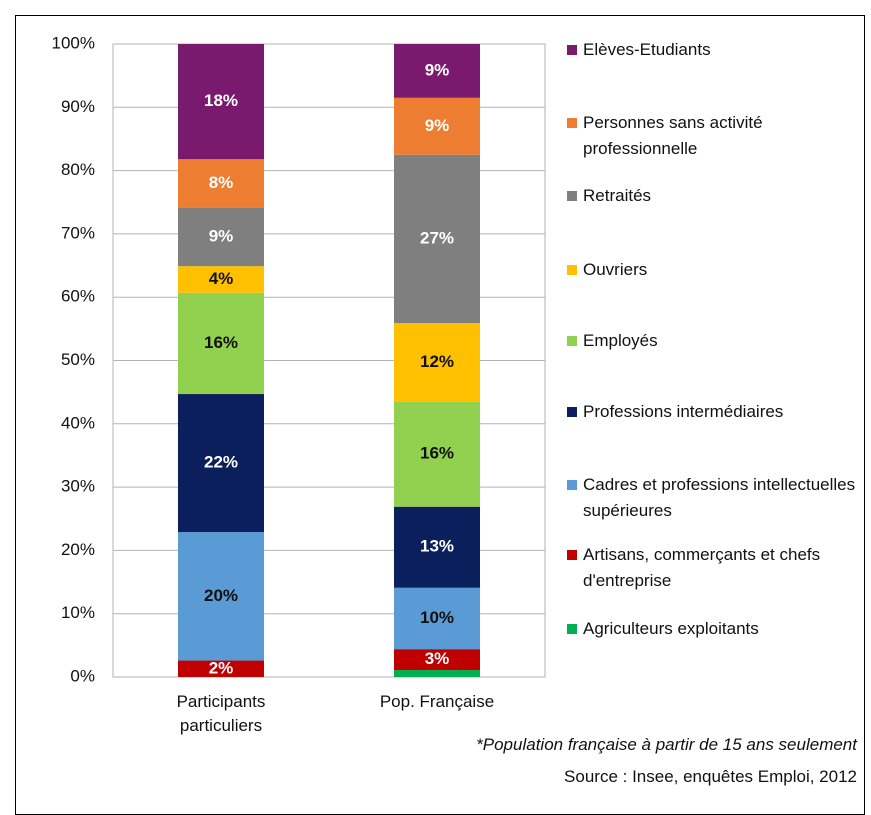  What do you see at coordinates (82, 675) in the screenshot?
I see `y-tick-label: 0%` at bounding box center [82, 675].